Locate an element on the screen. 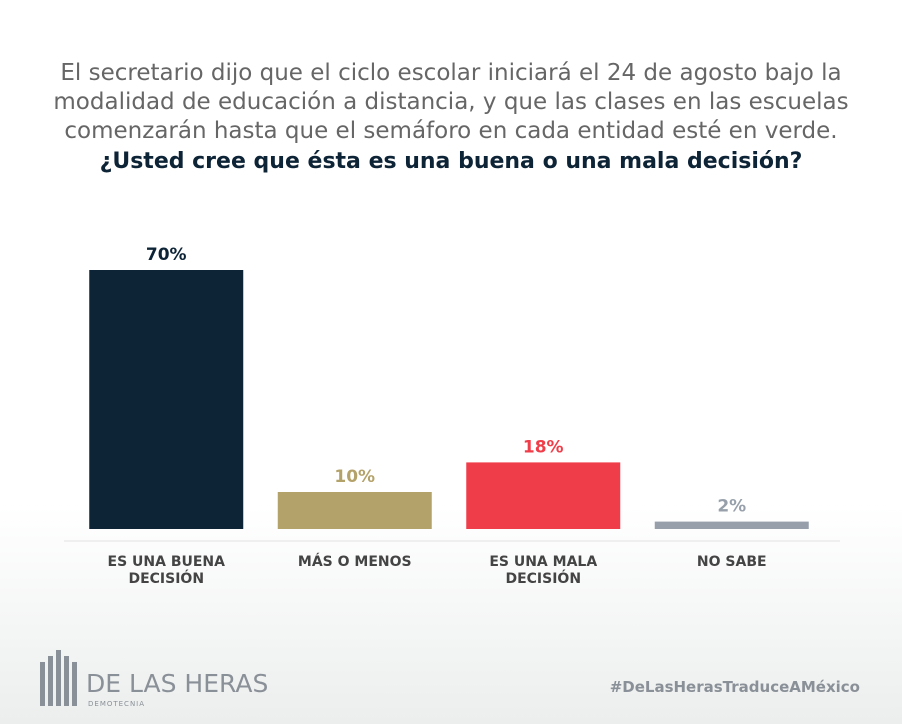 The height and width of the screenshot is (724, 902). x-tick-label: ES UNA BUENA DECISIÓN is located at coordinates (166, 570).